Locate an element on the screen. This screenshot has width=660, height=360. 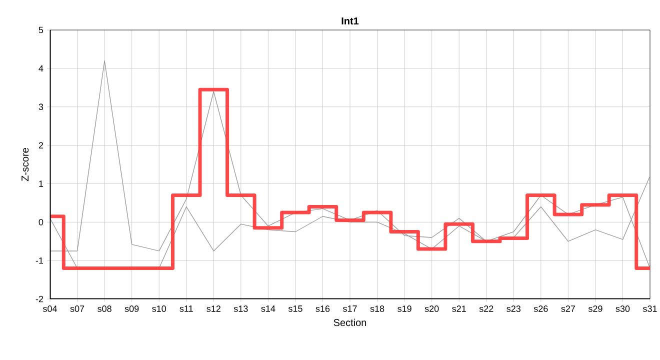
x-tick-label: s14 is located at coordinates (268, 309).